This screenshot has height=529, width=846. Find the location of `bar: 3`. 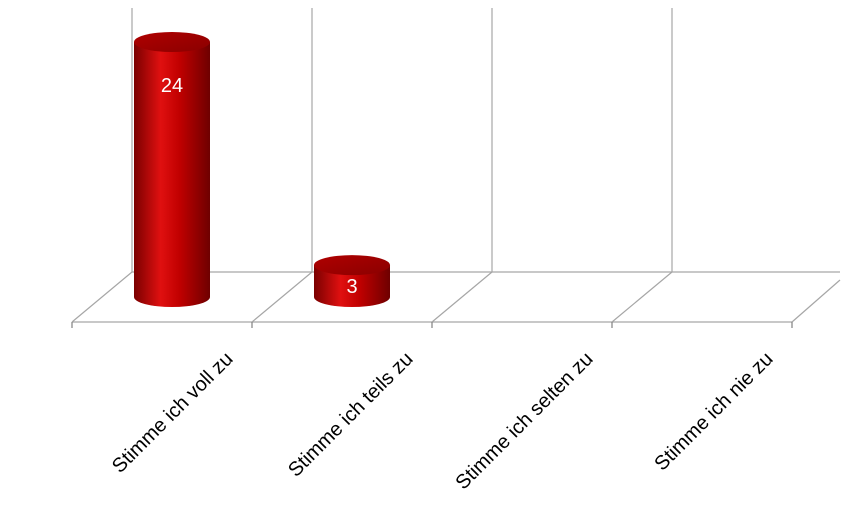

bar: 3 is located at coordinates (352, 281).